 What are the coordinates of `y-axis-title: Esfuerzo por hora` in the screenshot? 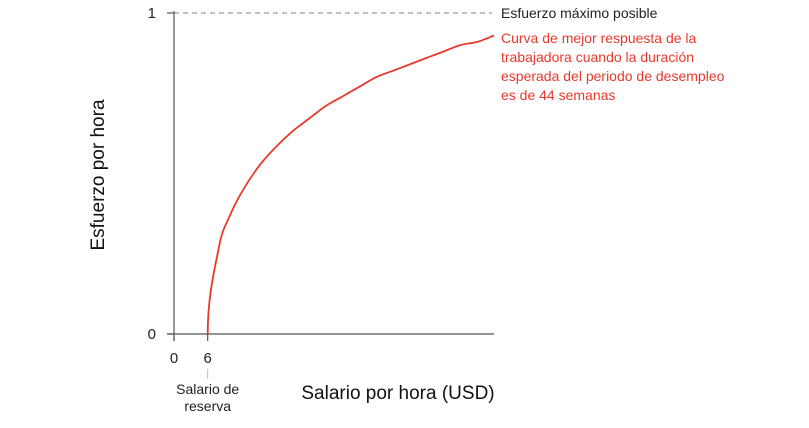 It's located at (98, 174).